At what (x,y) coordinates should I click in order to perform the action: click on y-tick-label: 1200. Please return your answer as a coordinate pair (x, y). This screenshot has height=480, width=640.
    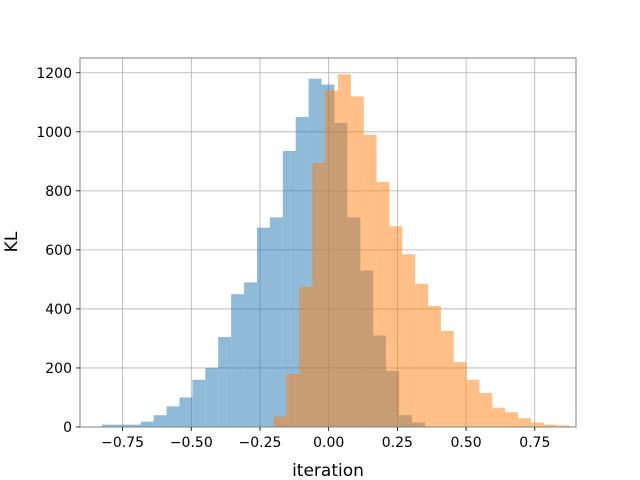
    Looking at the image, I should click on (54, 74).